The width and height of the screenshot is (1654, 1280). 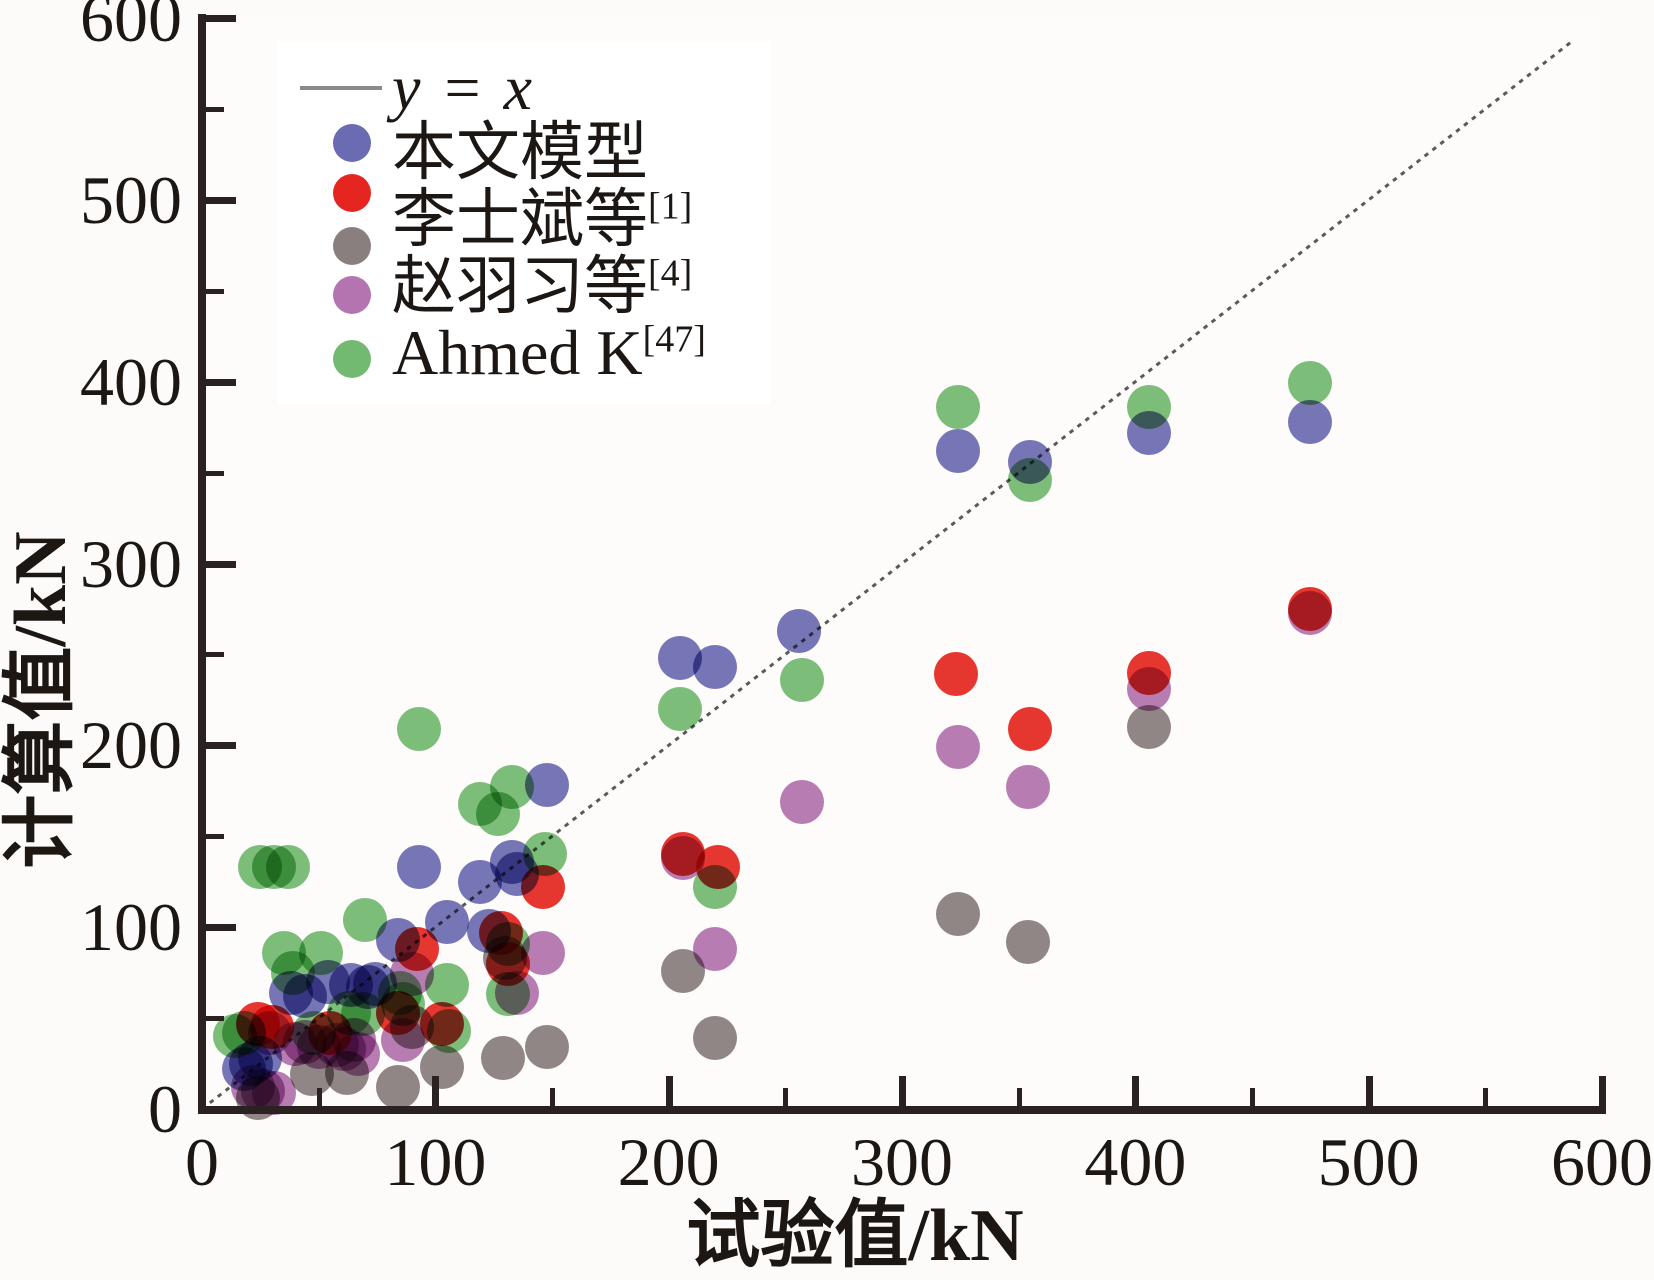 I want to click on x-tick-label-400: 400, so click(x=1135, y=1162).